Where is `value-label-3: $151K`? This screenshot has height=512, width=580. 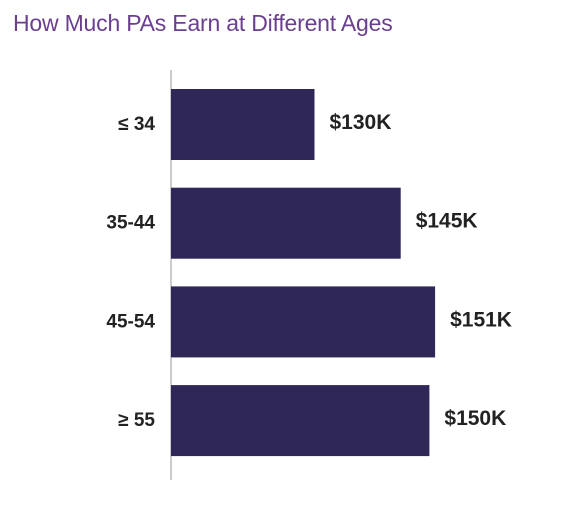
value-label-3: $151K is located at coordinates (481, 319).